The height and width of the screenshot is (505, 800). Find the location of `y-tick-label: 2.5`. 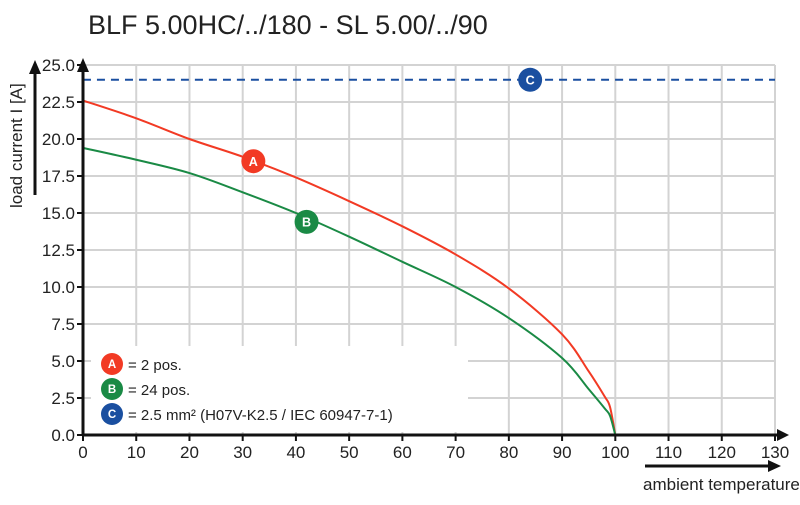

y-tick-label: 2.5 is located at coordinates (63, 398).